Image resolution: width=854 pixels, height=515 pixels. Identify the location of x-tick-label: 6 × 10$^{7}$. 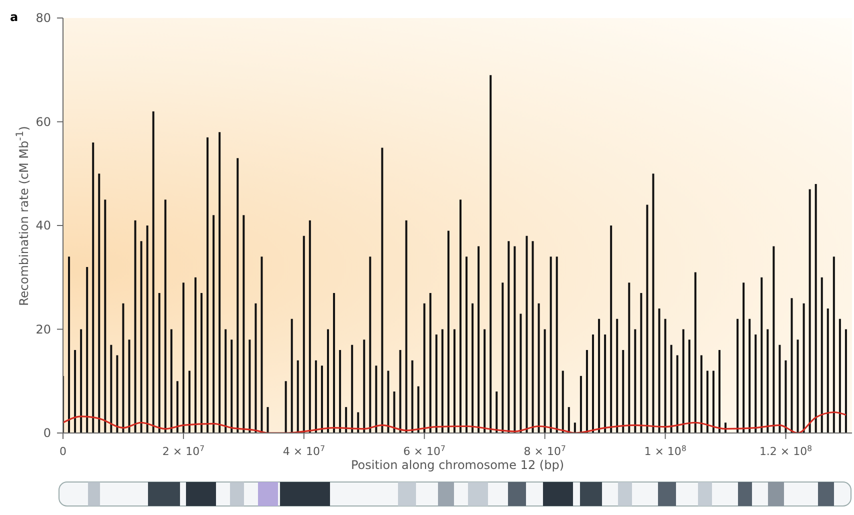
(424, 451).